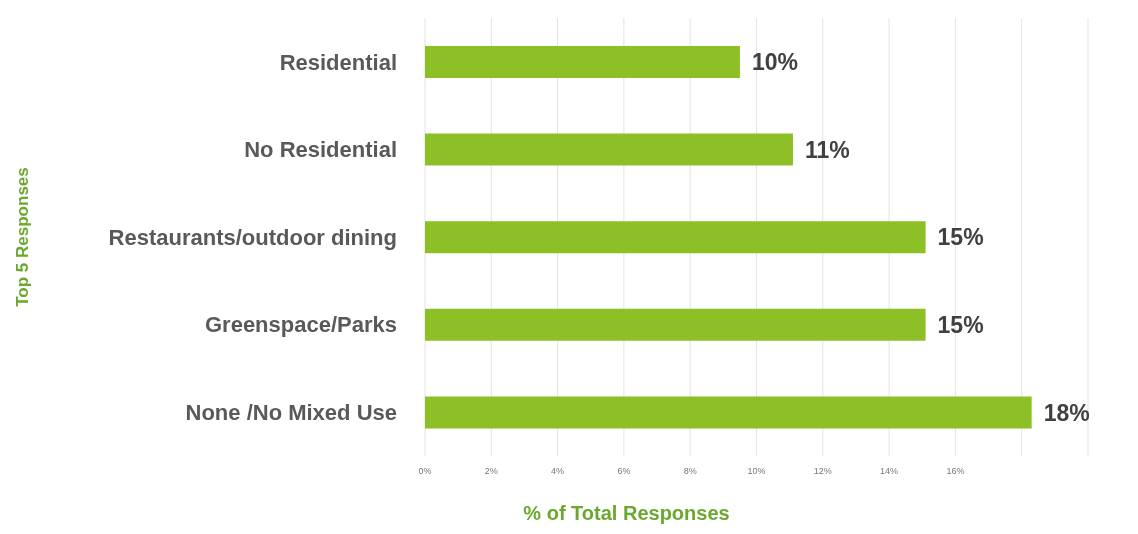 The height and width of the screenshot is (534, 1138). Describe the element at coordinates (624, 471) in the screenshot. I see `x-tick-label: 6%` at that location.